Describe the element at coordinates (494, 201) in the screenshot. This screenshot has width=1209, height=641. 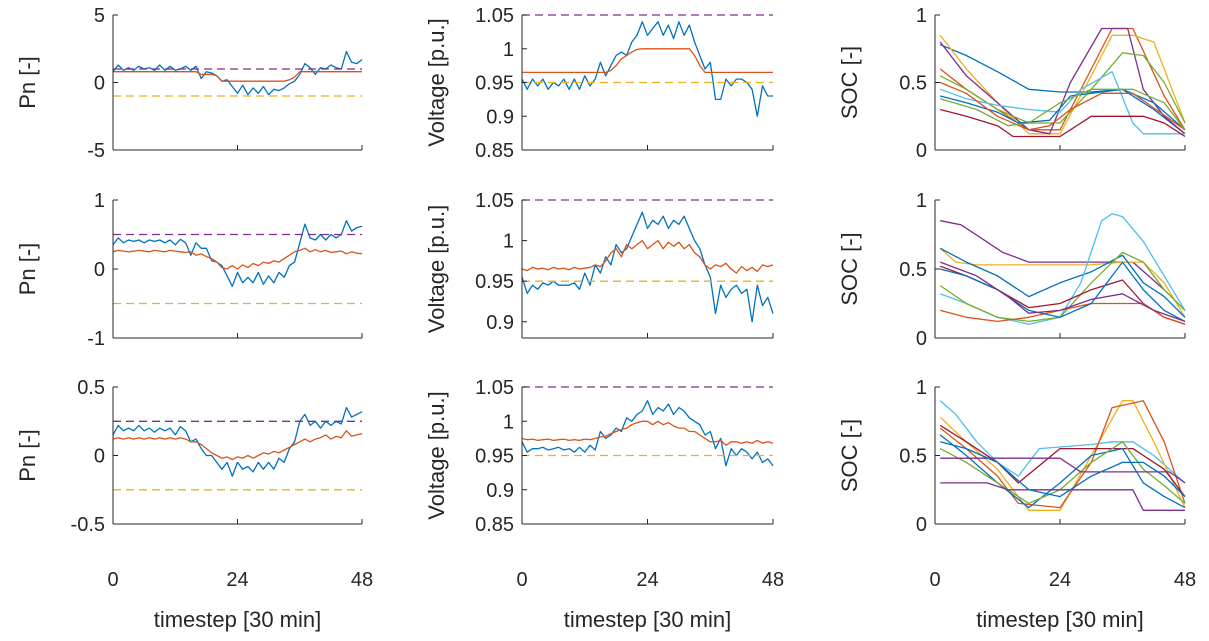
I see `subplot-r1c1-ytick-label-0: 1.05` at that location.